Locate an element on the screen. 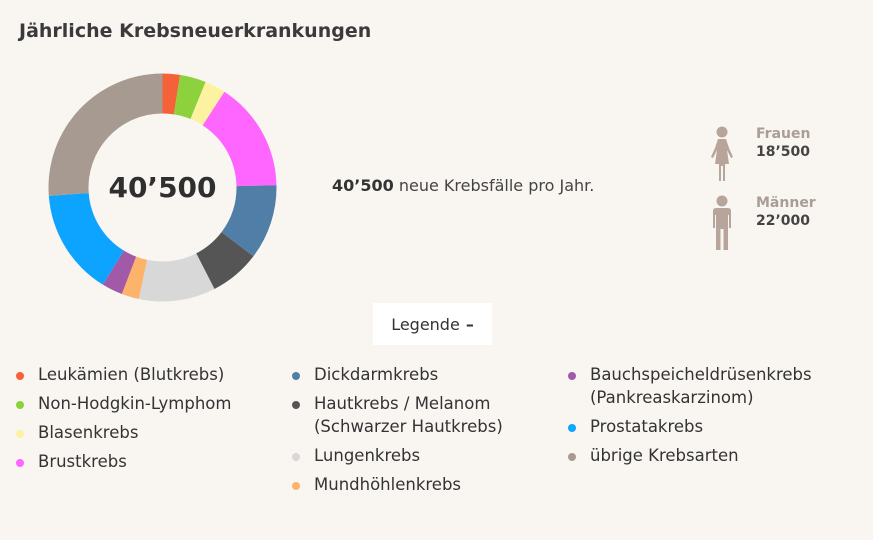  legend-toggle-button: Legende – is located at coordinates (432, 324).